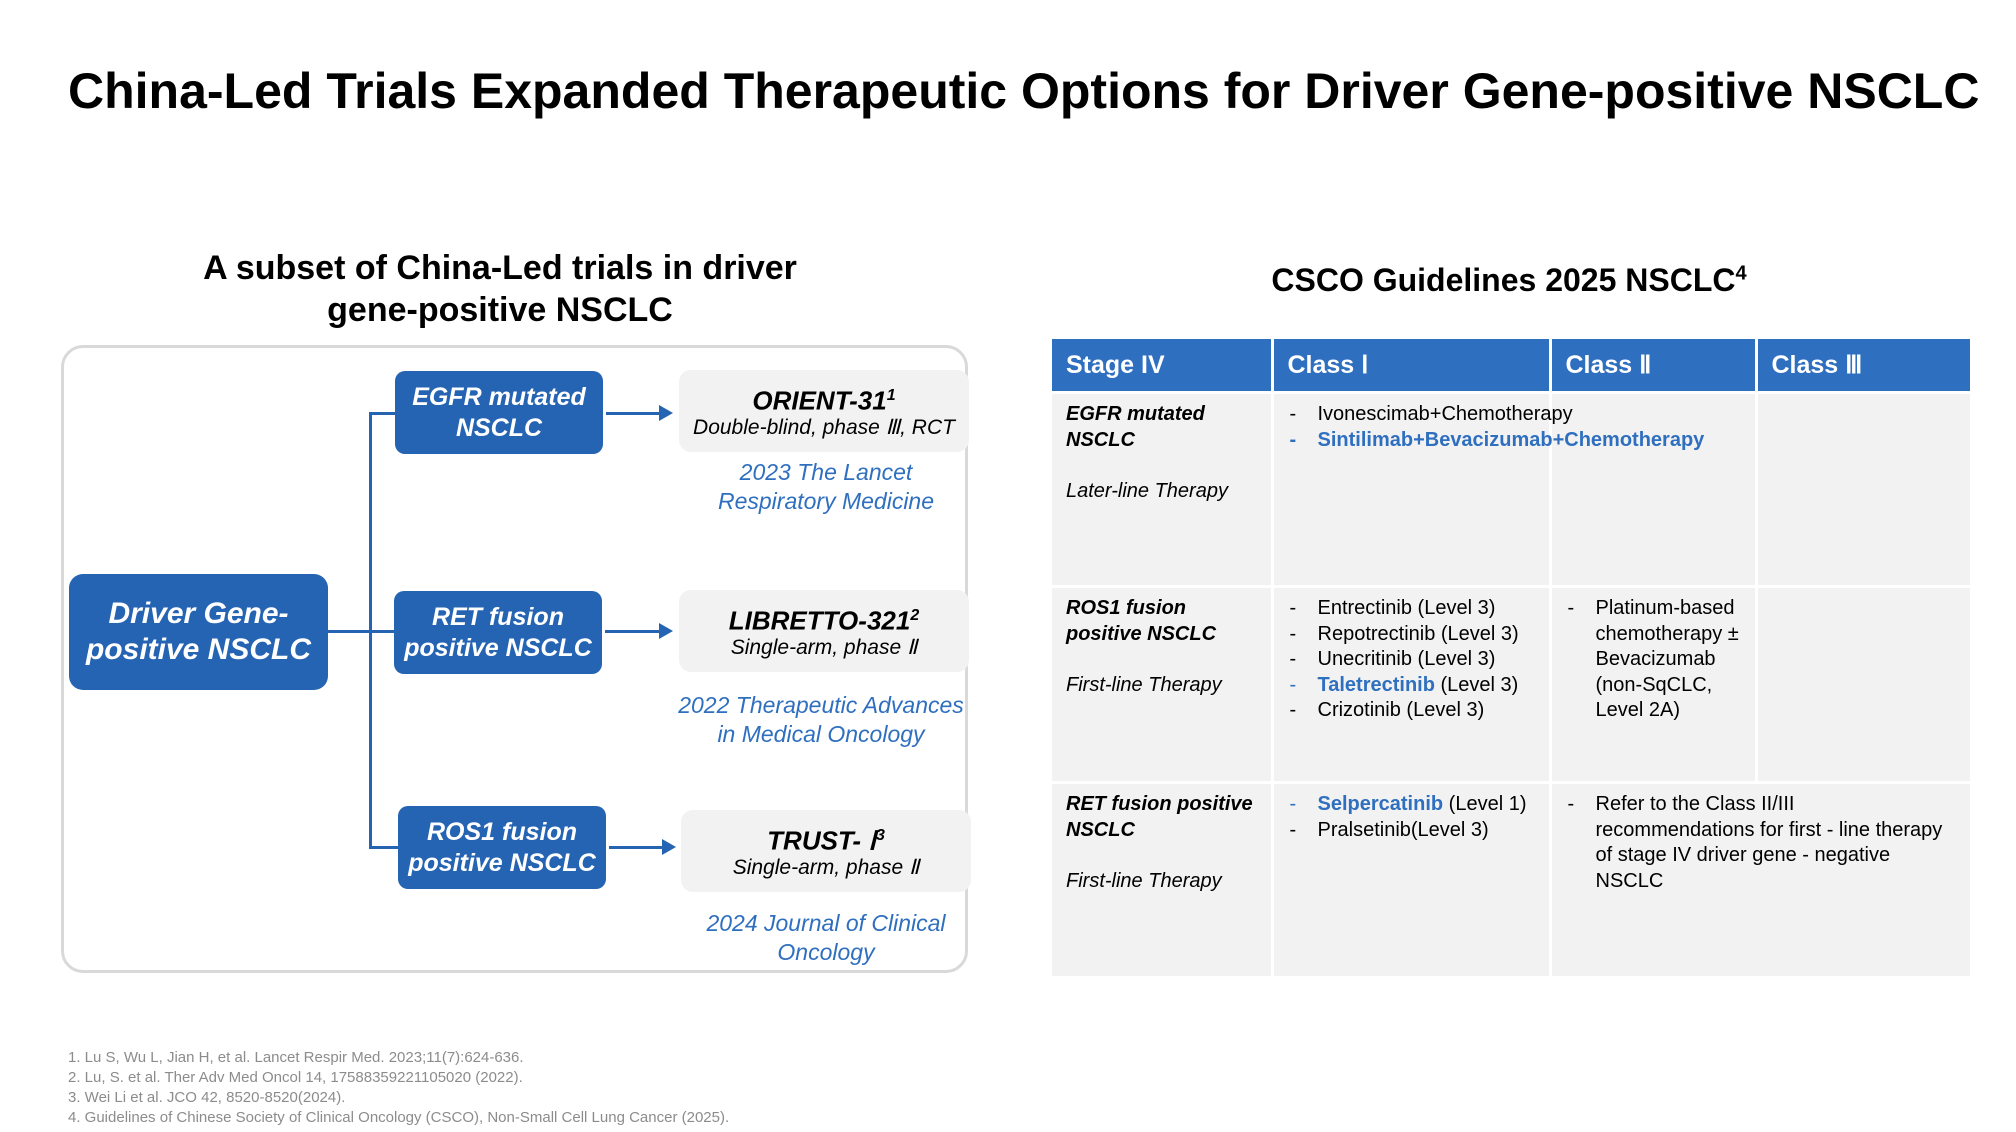 Image resolution: width=2016 pixels, height=1132 pixels. What do you see at coordinates (1652, 366) in the screenshot?
I see `header-class2: Class Ⅱ` at bounding box center [1652, 366].